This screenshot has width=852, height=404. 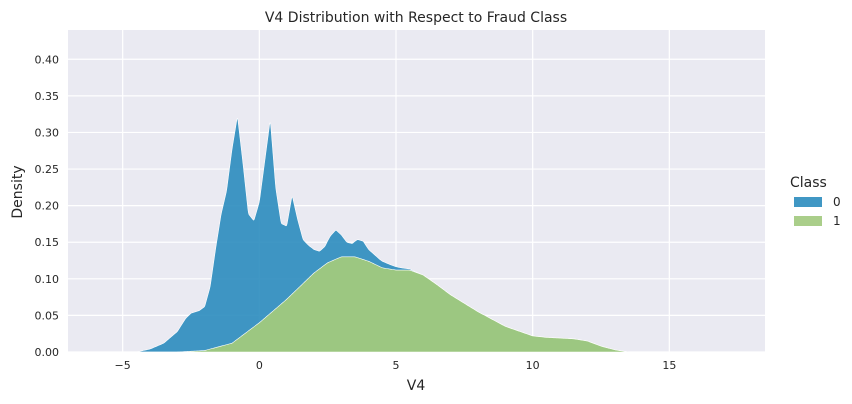 I want to click on legend: Class 0 1, so click(x=815, y=201).